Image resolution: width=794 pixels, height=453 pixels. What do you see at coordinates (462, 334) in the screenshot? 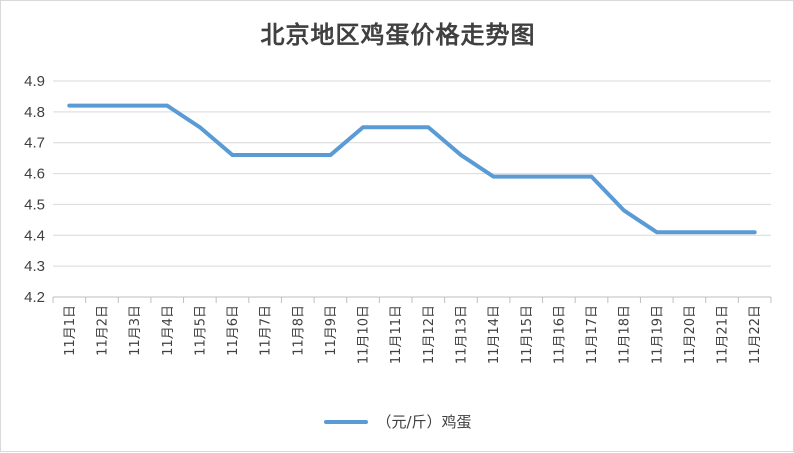
I see `x-tick-label: 11月13日` at bounding box center [462, 334].